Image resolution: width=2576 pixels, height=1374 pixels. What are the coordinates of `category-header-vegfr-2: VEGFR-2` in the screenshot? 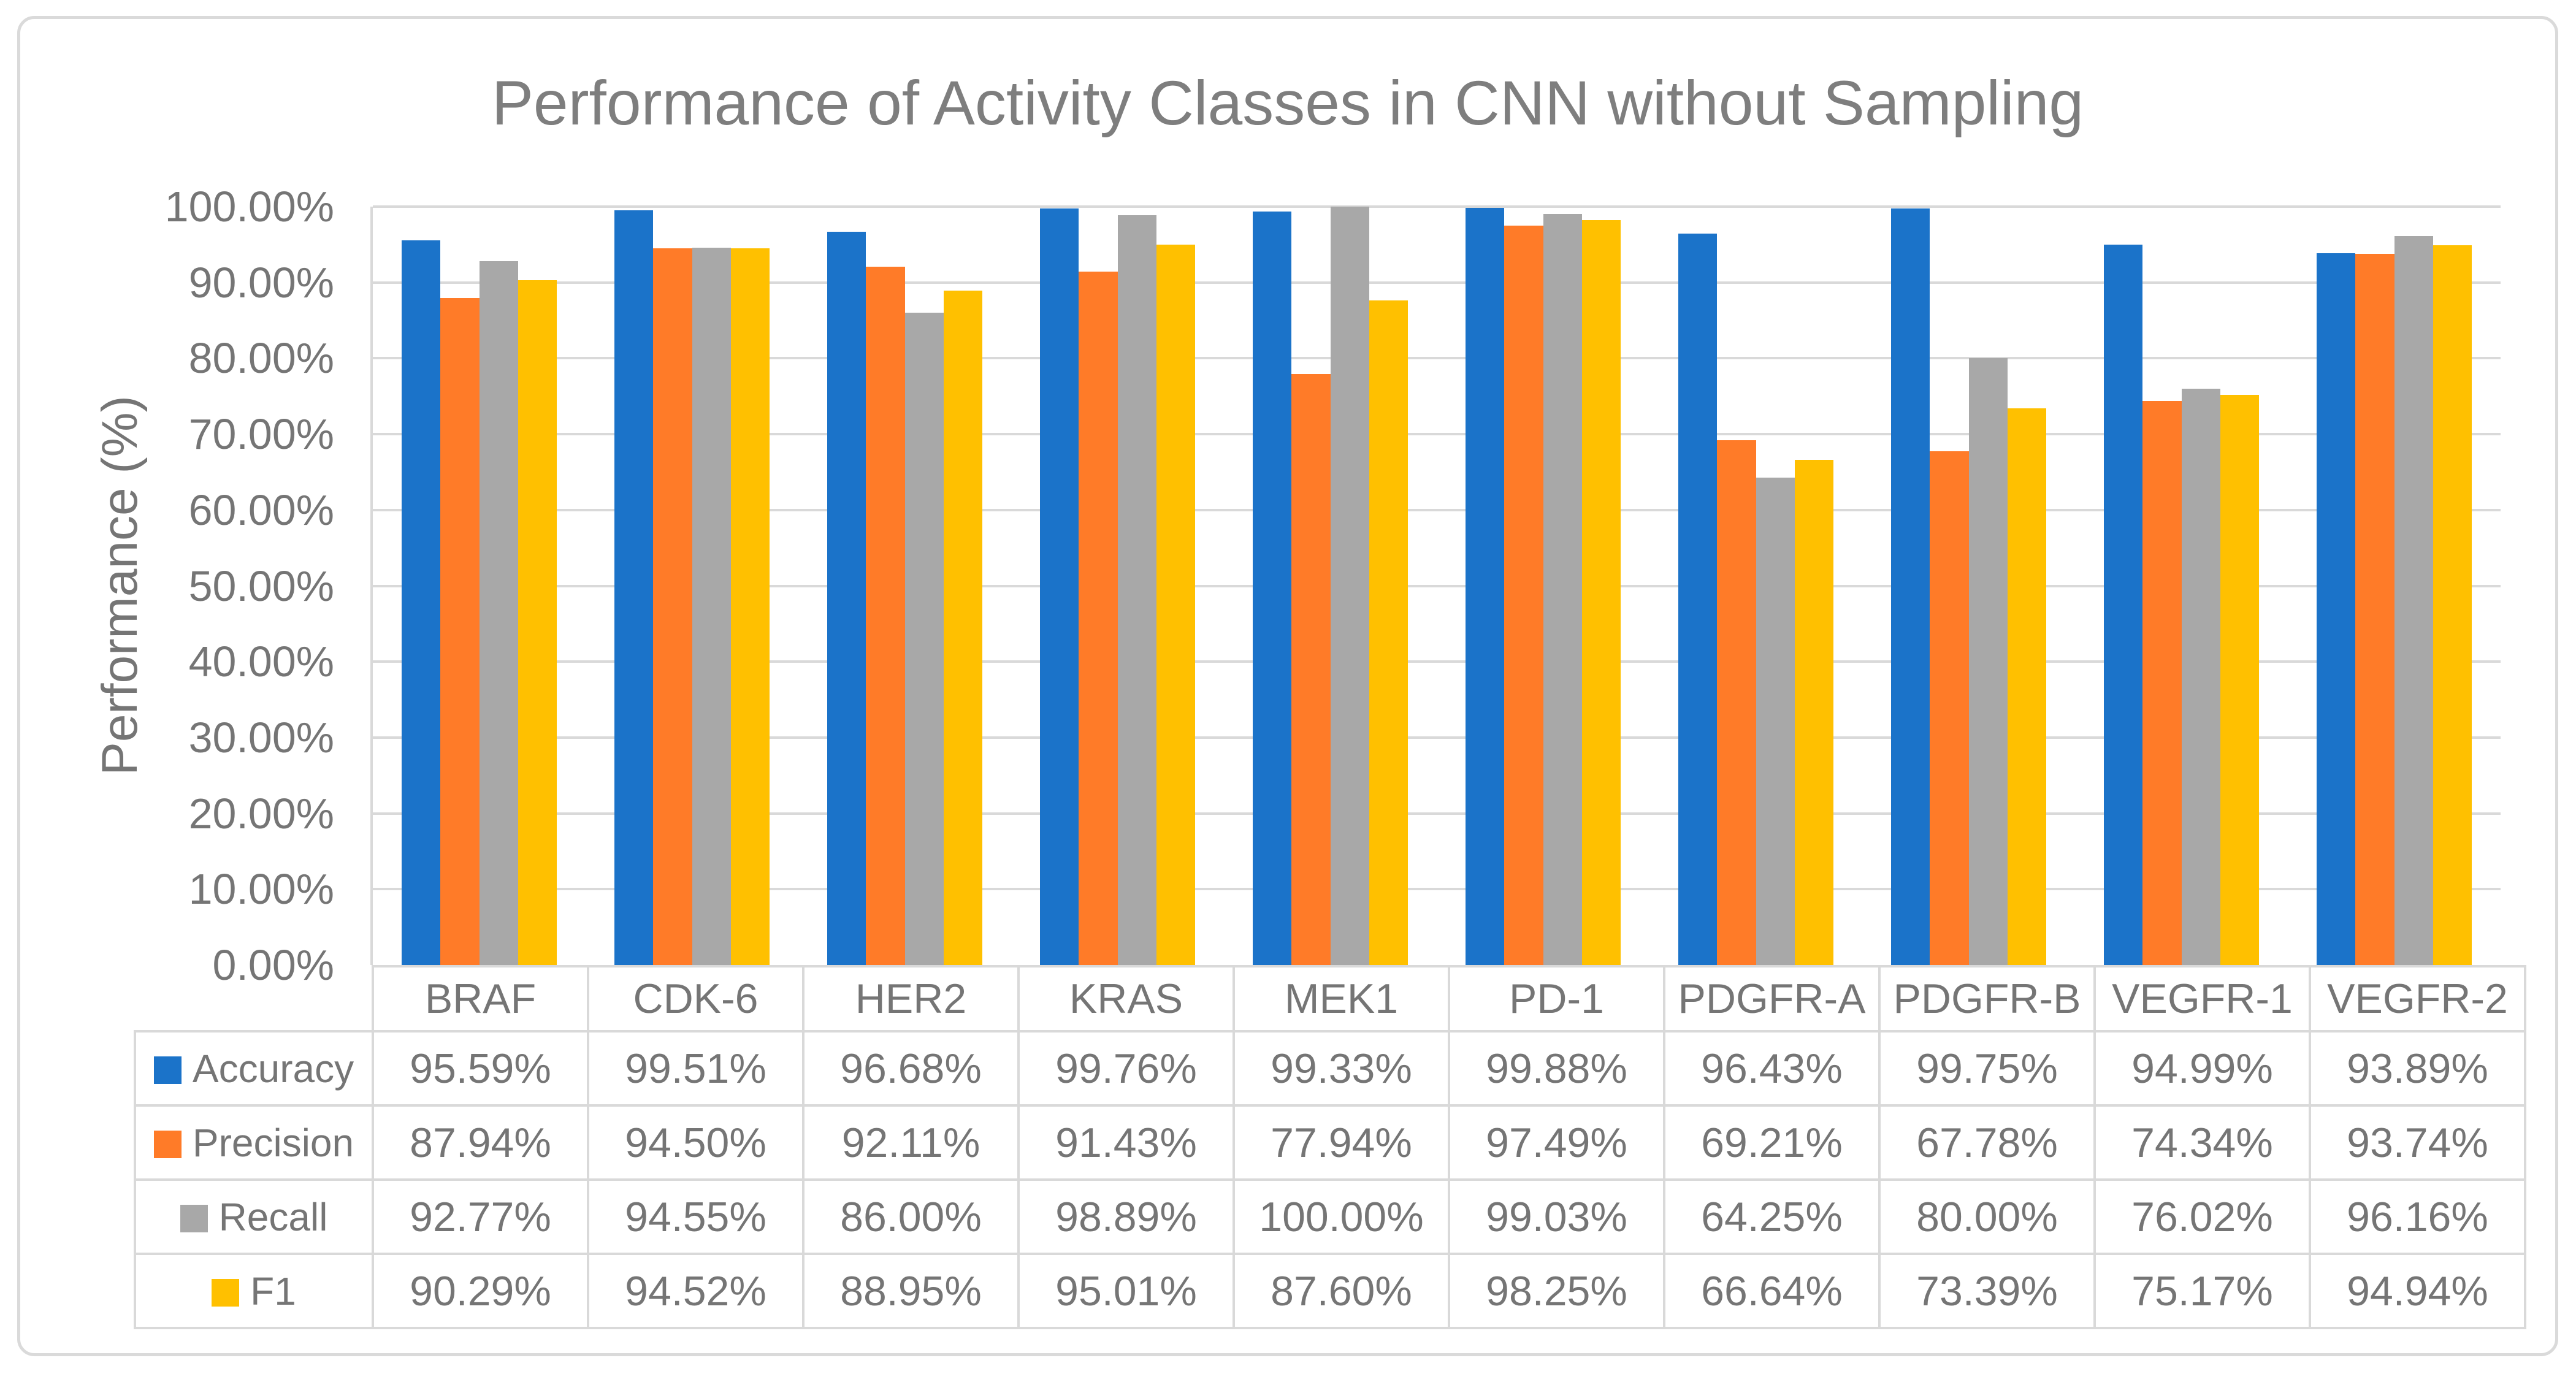 It's located at (2417, 998).